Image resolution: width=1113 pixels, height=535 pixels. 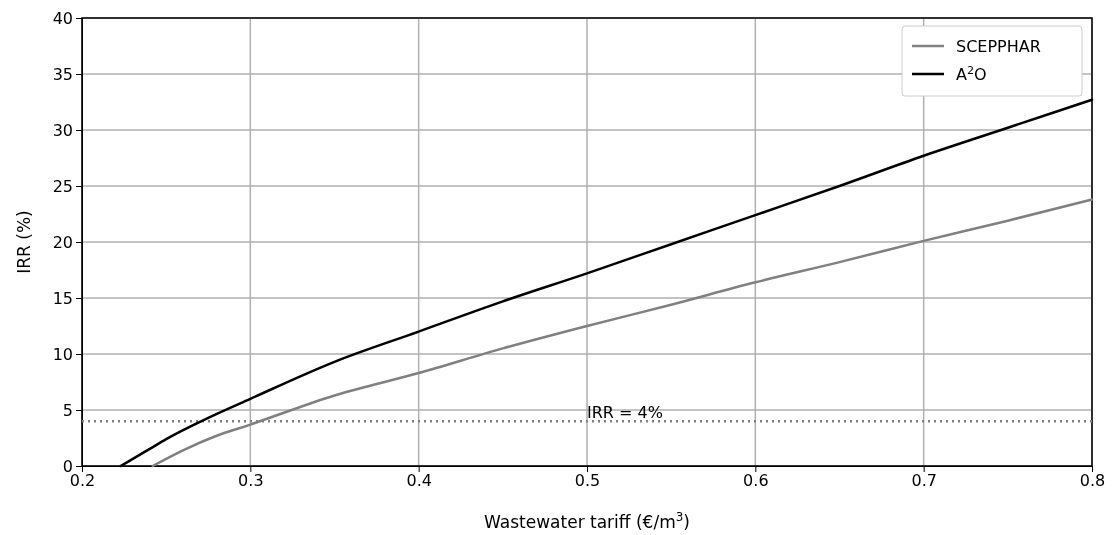 I want to click on x-tick-label: 0.4, so click(x=419, y=481).